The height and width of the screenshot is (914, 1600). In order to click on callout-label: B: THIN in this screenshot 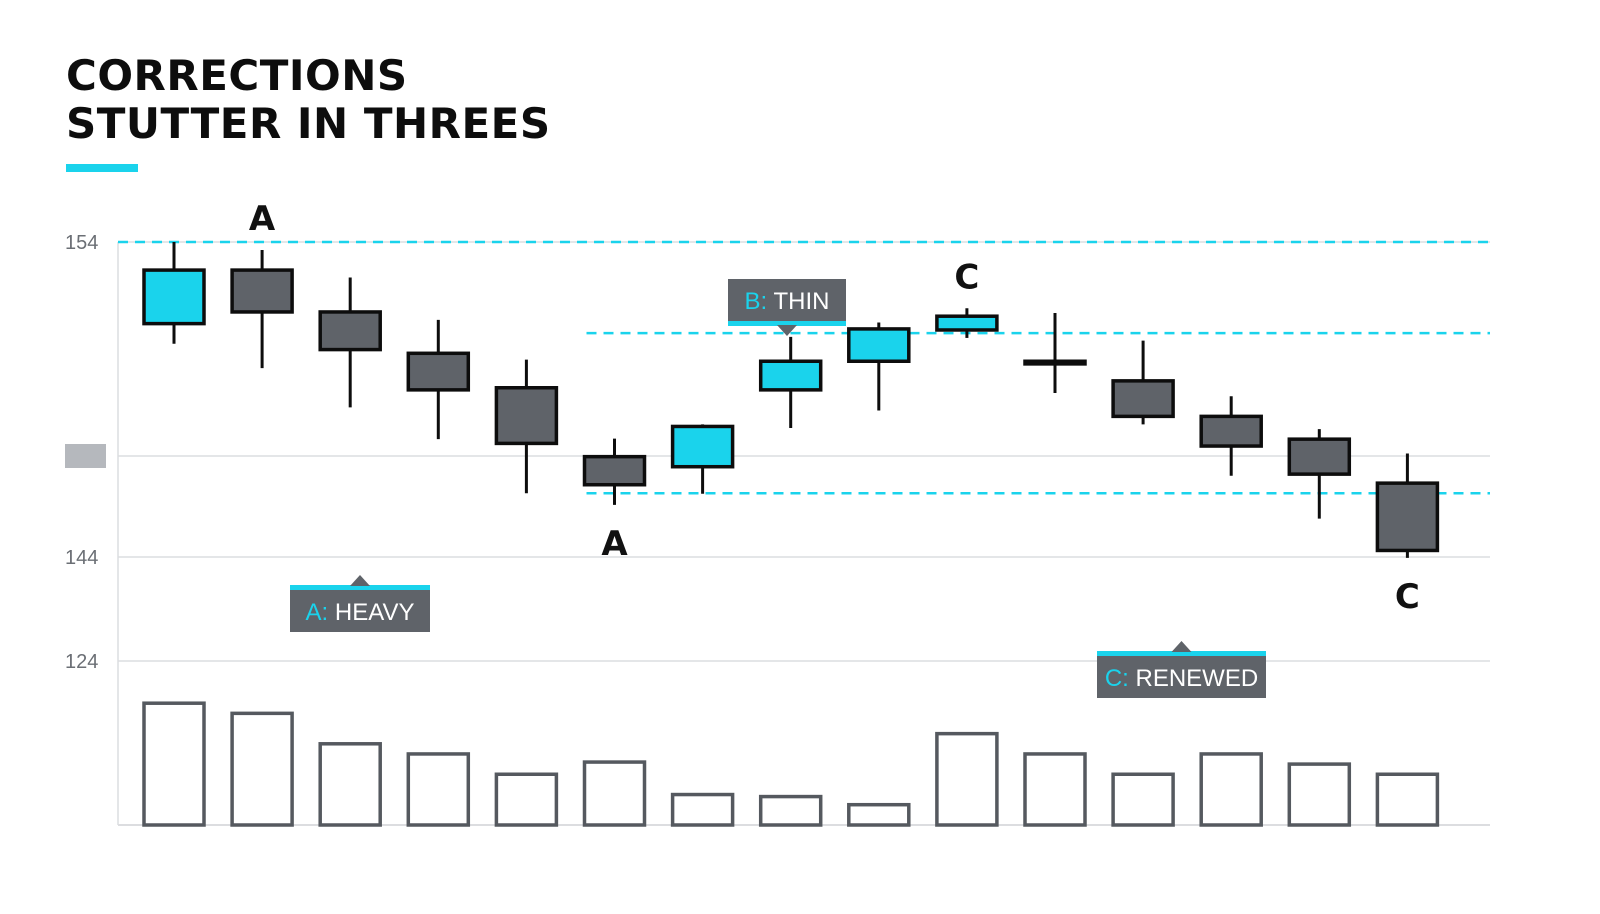, I will do `click(787, 301)`.